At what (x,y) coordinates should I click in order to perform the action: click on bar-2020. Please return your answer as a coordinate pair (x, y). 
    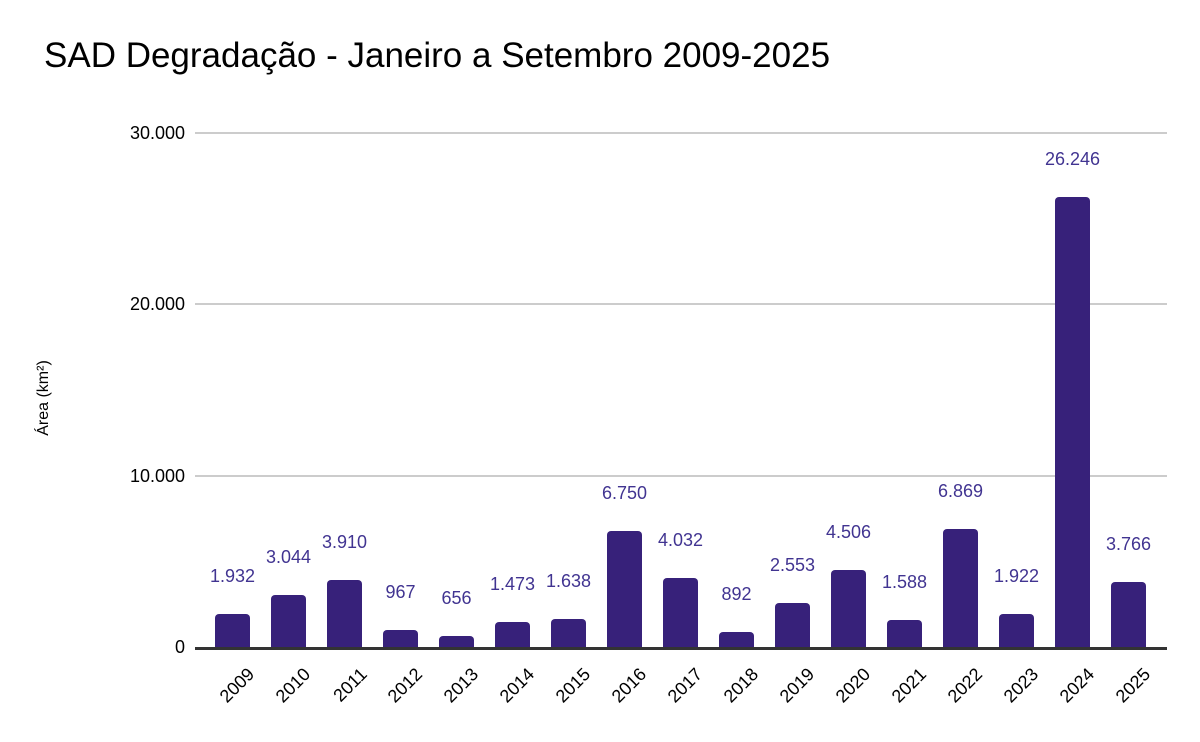
    Looking at the image, I should click on (848, 608).